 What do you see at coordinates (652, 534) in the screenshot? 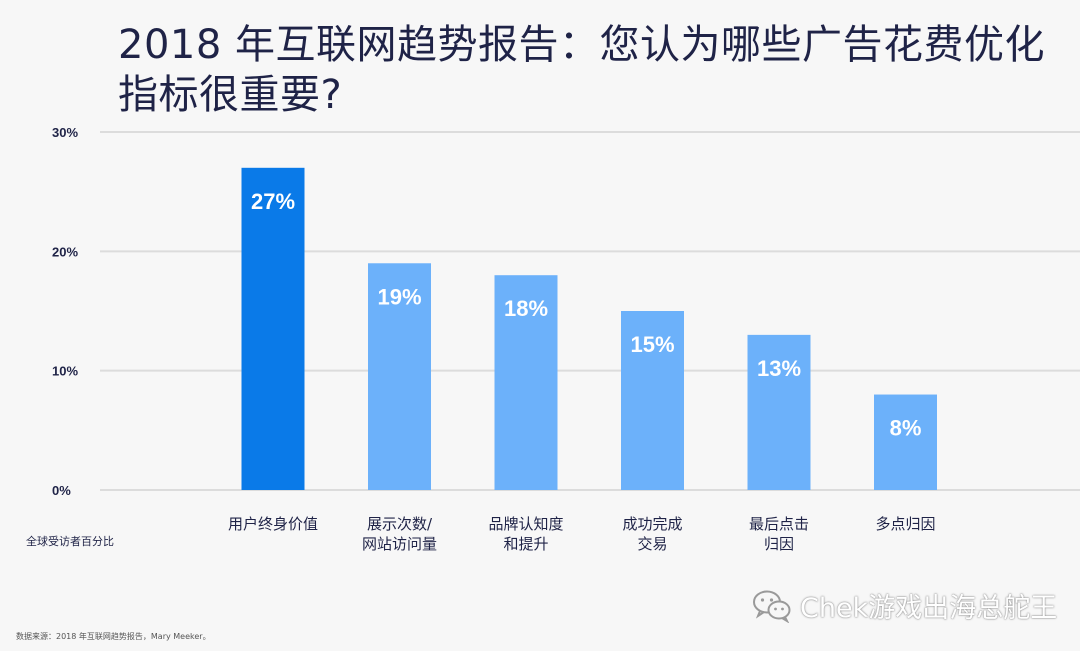
I see `category-label: 成功完成交易` at bounding box center [652, 534].